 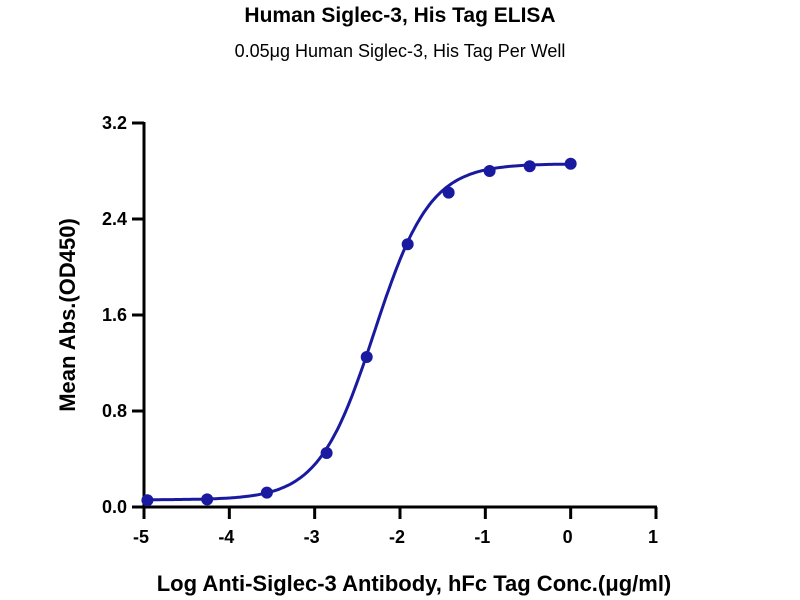 I want to click on y-axis-label: Mean Abs.(OD450), so click(x=67, y=315).